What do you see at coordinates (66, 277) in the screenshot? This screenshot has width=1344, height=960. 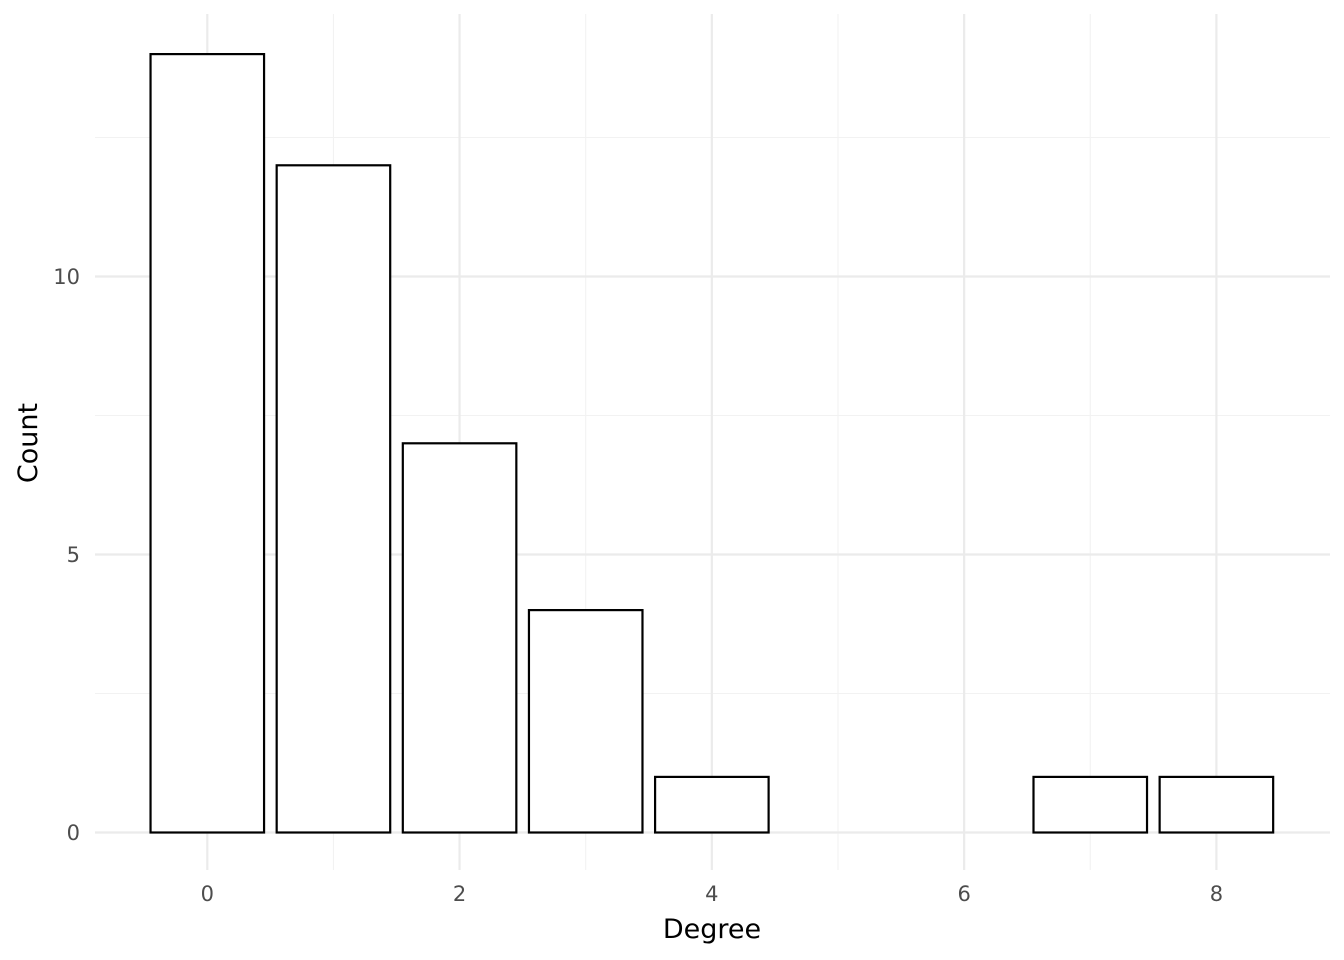 I see `y-tick-label: 10` at bounding box center [66, 277].